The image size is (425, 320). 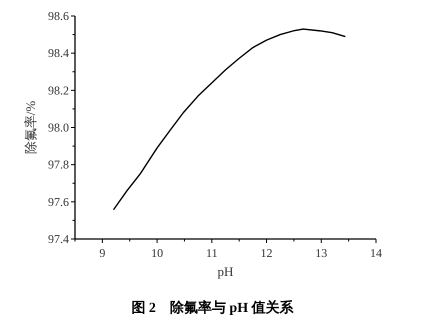 I want to click on x-tick-label: 14, so click(x=376, y=253).